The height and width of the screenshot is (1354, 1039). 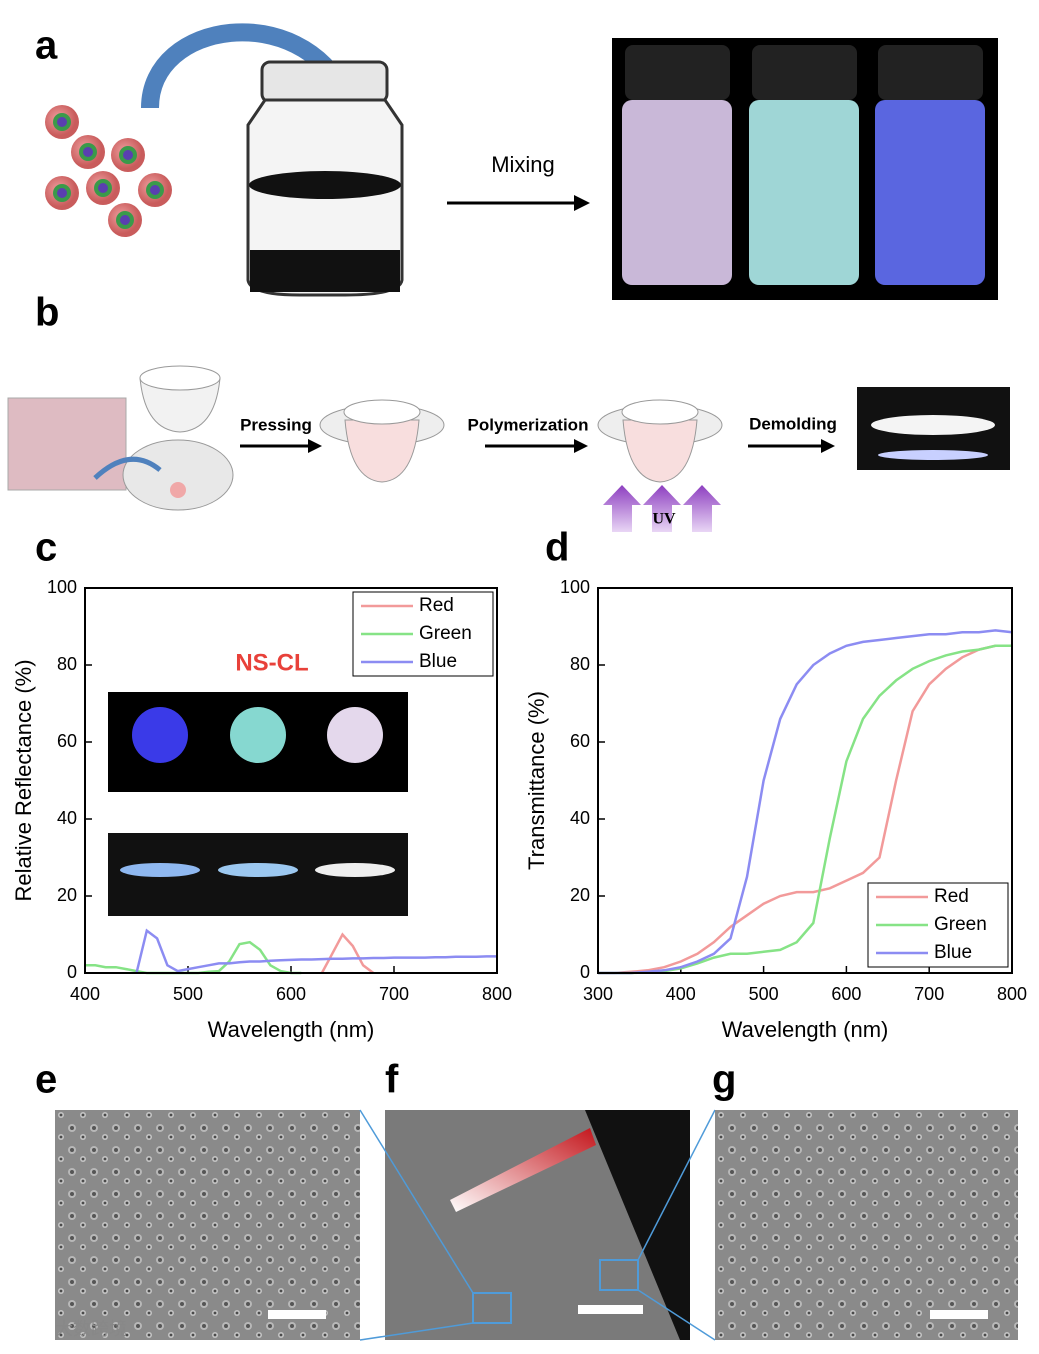 What do you see at coordinates (46, 548) in the screenshot?
I see `panel-label: c` at bounding box center [46, 548].